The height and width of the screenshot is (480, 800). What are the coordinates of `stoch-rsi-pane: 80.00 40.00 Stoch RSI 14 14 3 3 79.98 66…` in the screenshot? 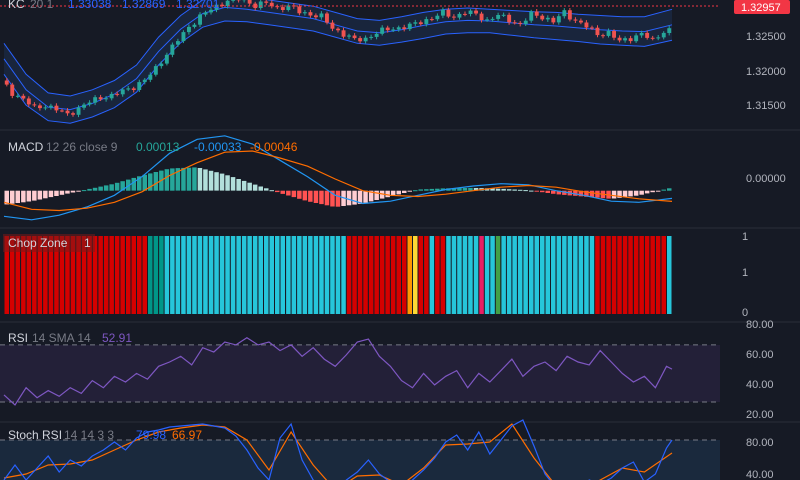 It's located at (387, 449).